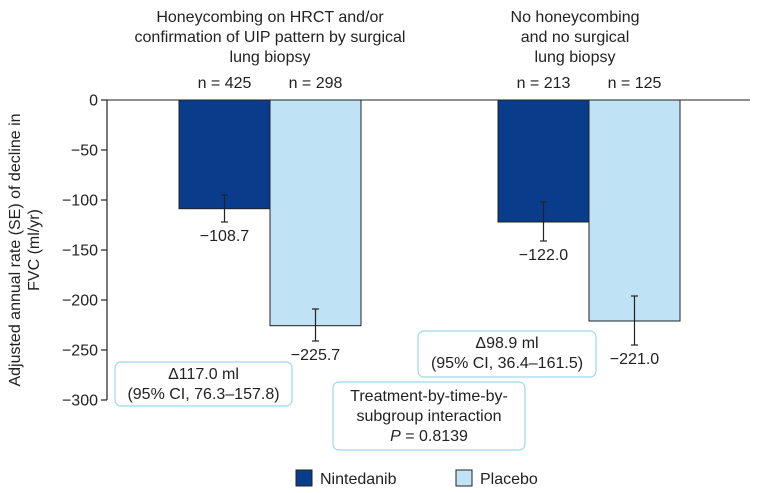  Describe the element at coordinates (34, 250) in the screenshot. I see `y-axis-label-line: FVC (ml/yr)` at that location.